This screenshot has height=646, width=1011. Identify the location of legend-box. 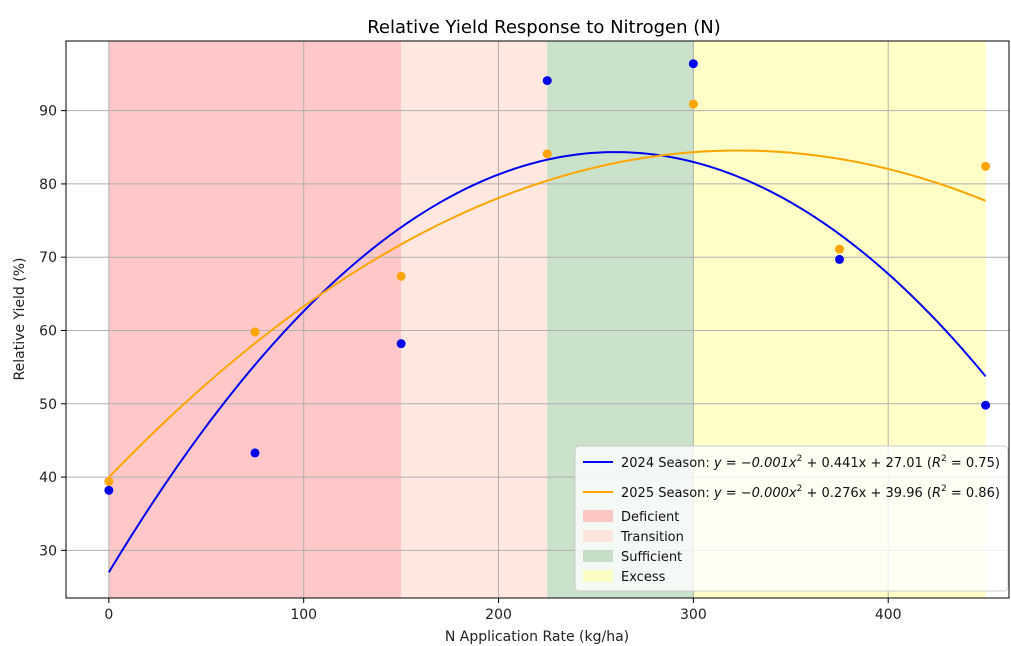
(791, 518).